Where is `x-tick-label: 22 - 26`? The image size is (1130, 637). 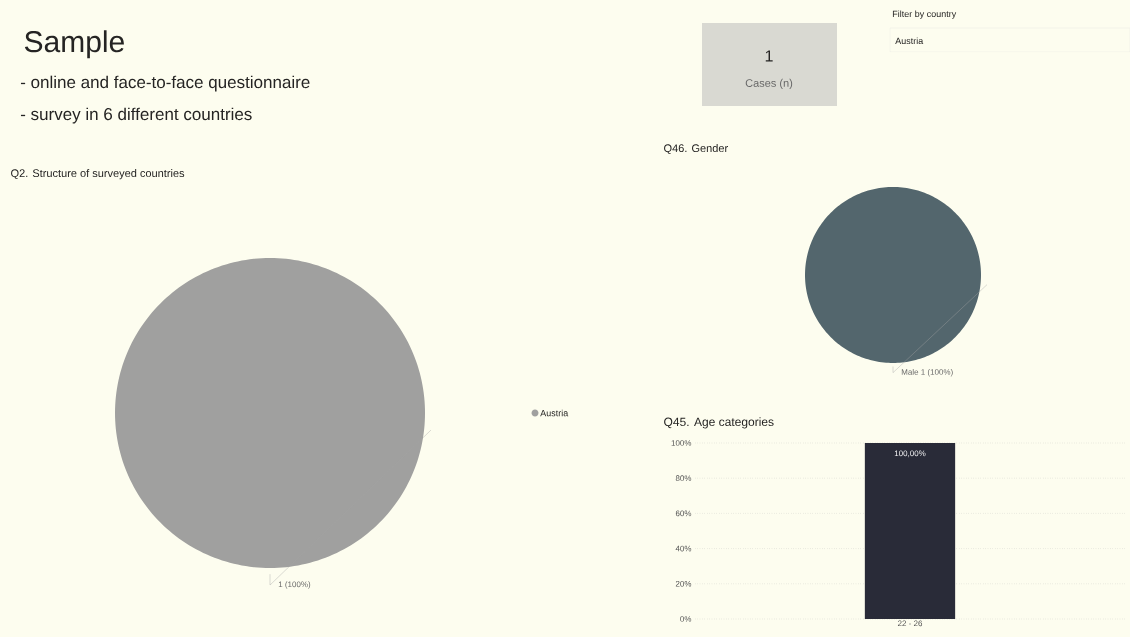
x-tick-label: 22 - 26 is located at coordinates (910, 623).